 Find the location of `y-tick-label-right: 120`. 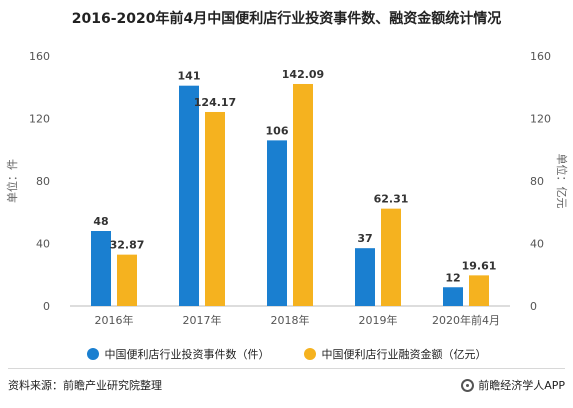

y-tick-label-right: 120 is located at coordinates (540, 119).